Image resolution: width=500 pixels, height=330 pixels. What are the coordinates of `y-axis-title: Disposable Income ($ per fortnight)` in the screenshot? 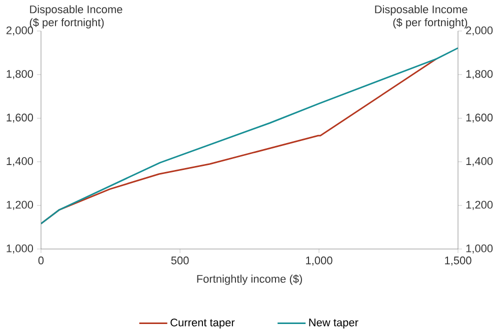 It's located at (76, 16).